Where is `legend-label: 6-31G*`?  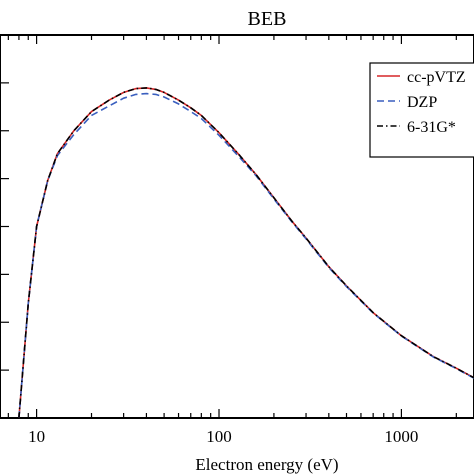
legend-label: 6-31G* is located at coordinates (431, 127).